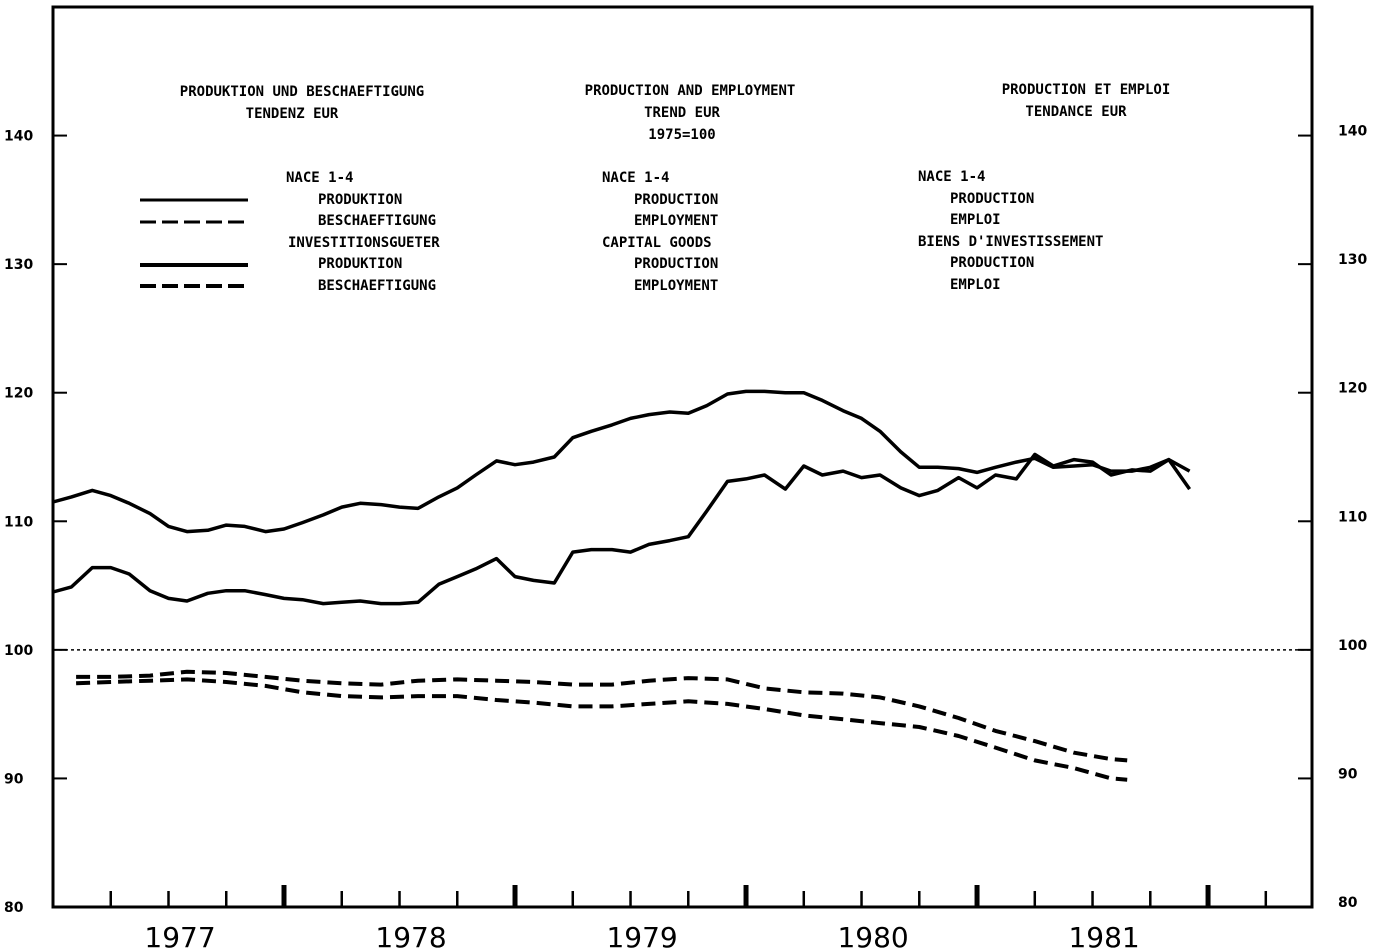 The width and height of the screenshot is (1385, 951). Describe the element at coordinates (179, 936) in the screenshot. I see `x-year-label: 1977` at that location.